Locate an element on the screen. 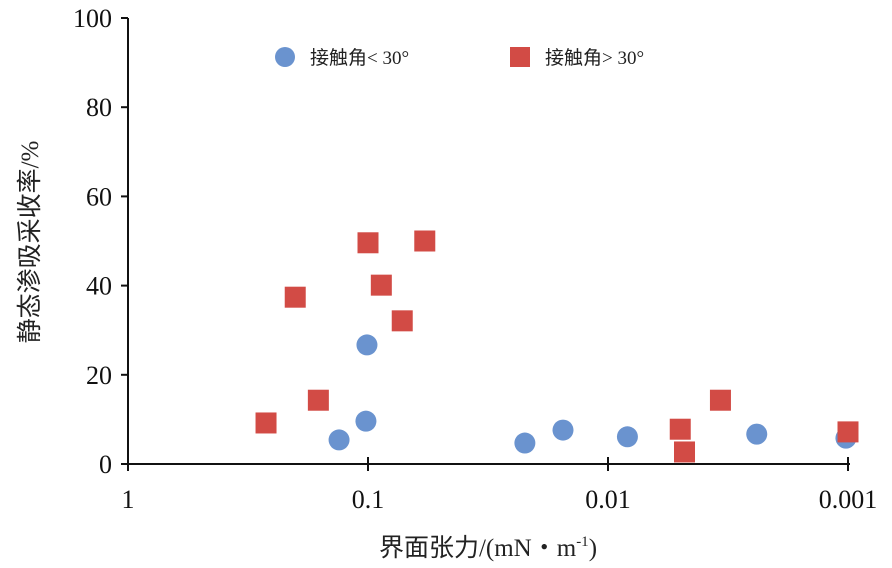 The width and height of the screenshot is (892, 568). legend-marker-square is located at coordinates (520, 57).